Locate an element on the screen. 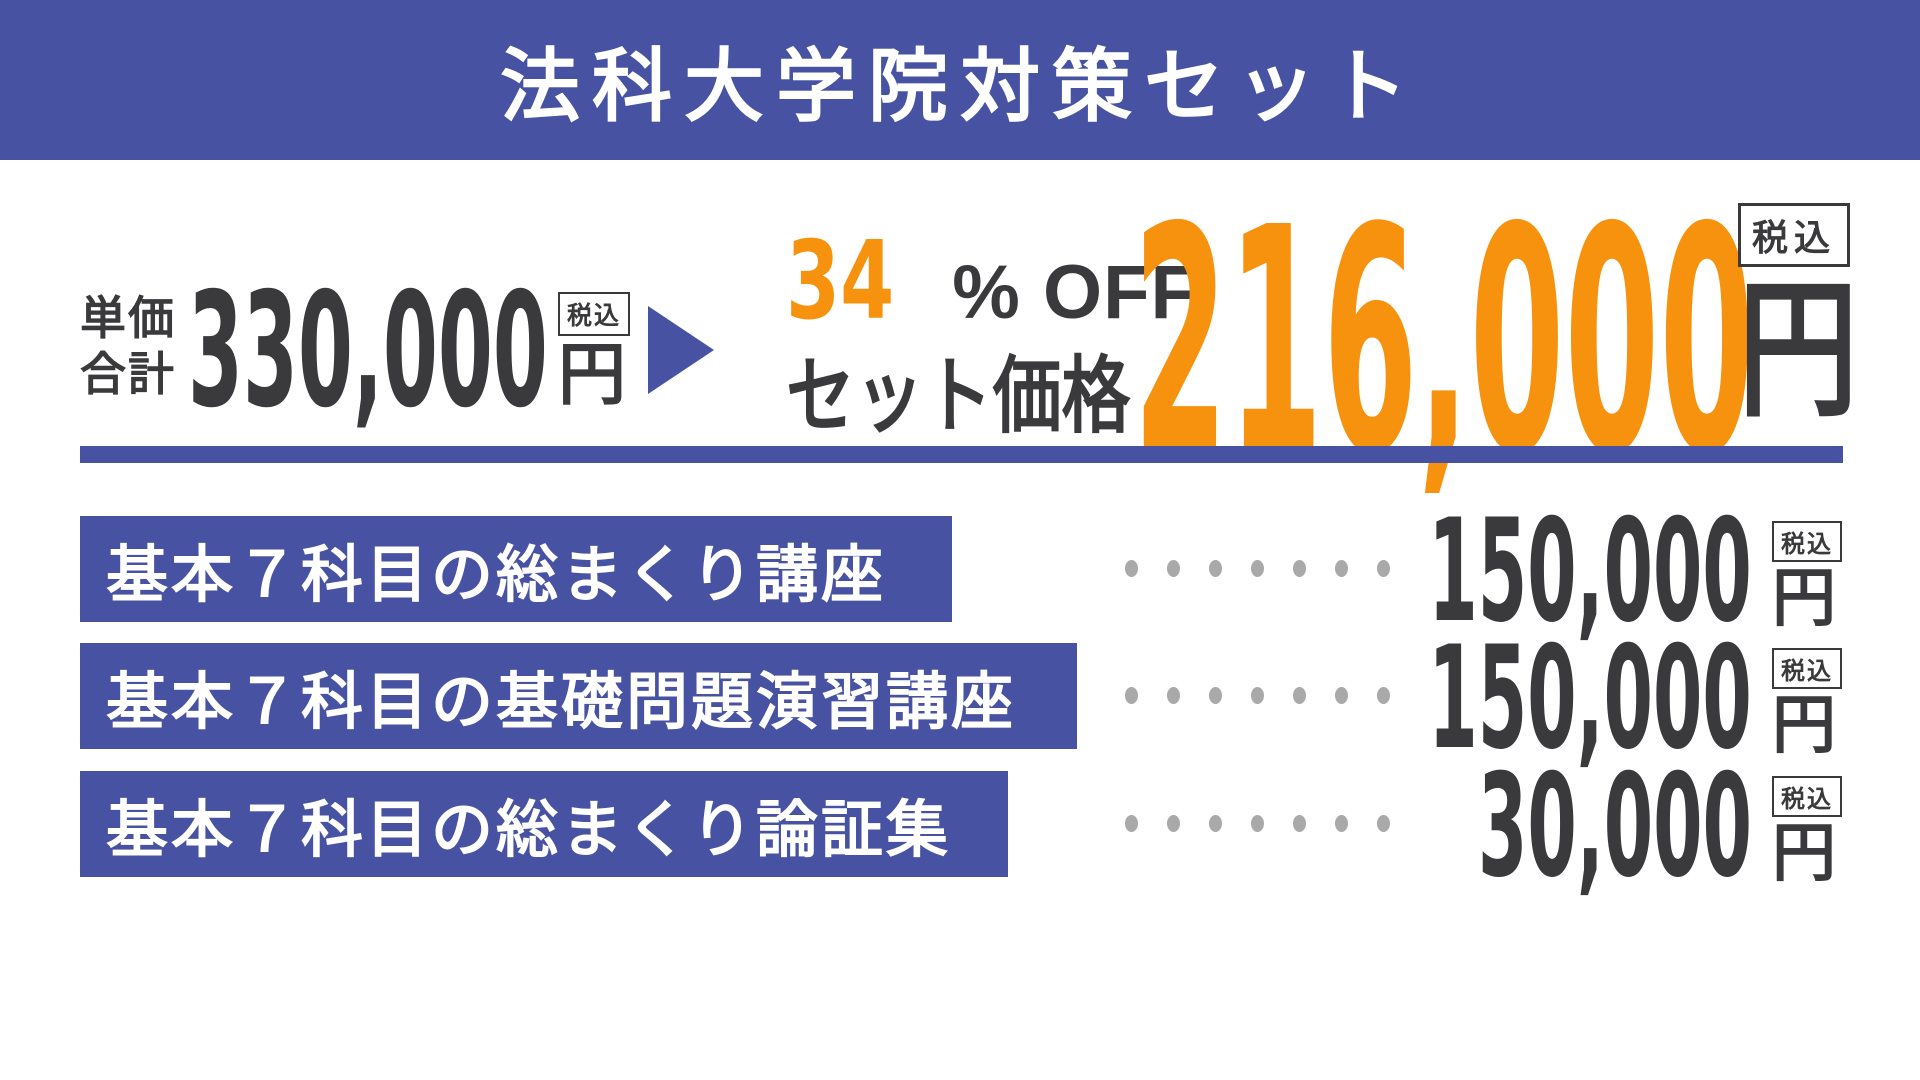  set-price-label: セット価格 is located at coordinates (958, 396).